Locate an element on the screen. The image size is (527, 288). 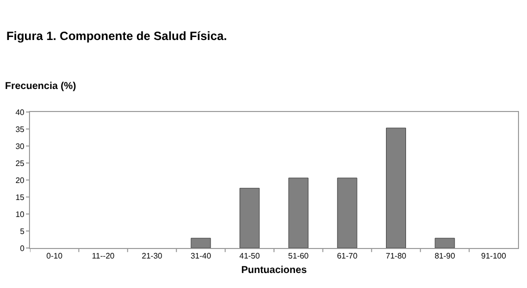
x-tick-label: 31-40 is located at coordinates (201, 256).